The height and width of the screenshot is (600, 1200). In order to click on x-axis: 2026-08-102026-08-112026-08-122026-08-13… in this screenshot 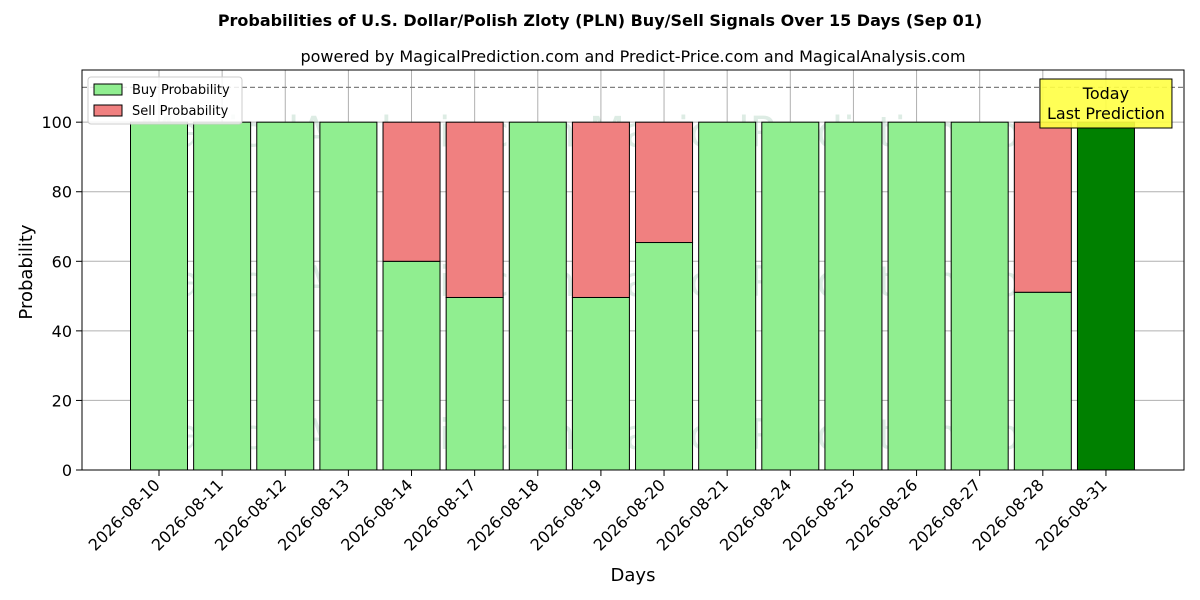, I will do `click(598, 512)`.